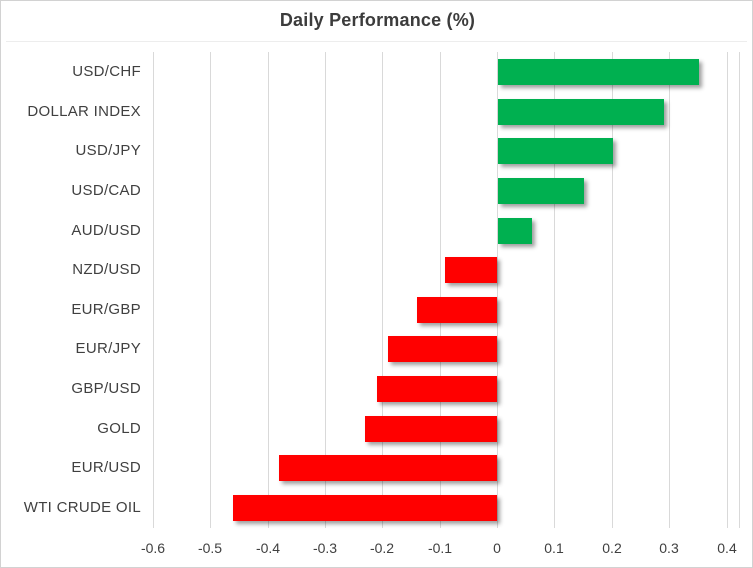  I want to click on x-tick-label--0.5: -0.5, so click(210, 548).